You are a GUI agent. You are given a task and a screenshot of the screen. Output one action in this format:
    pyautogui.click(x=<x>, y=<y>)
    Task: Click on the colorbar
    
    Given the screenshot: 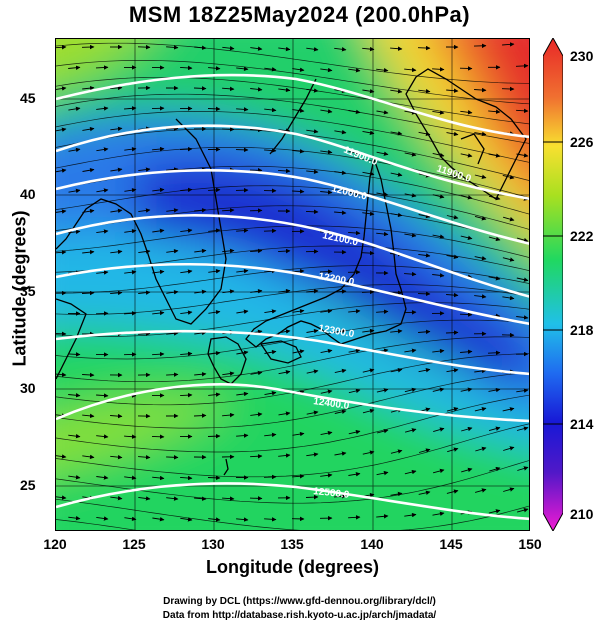 What is the action you would take?
    pyautogui.click(x=553, y=284)
    